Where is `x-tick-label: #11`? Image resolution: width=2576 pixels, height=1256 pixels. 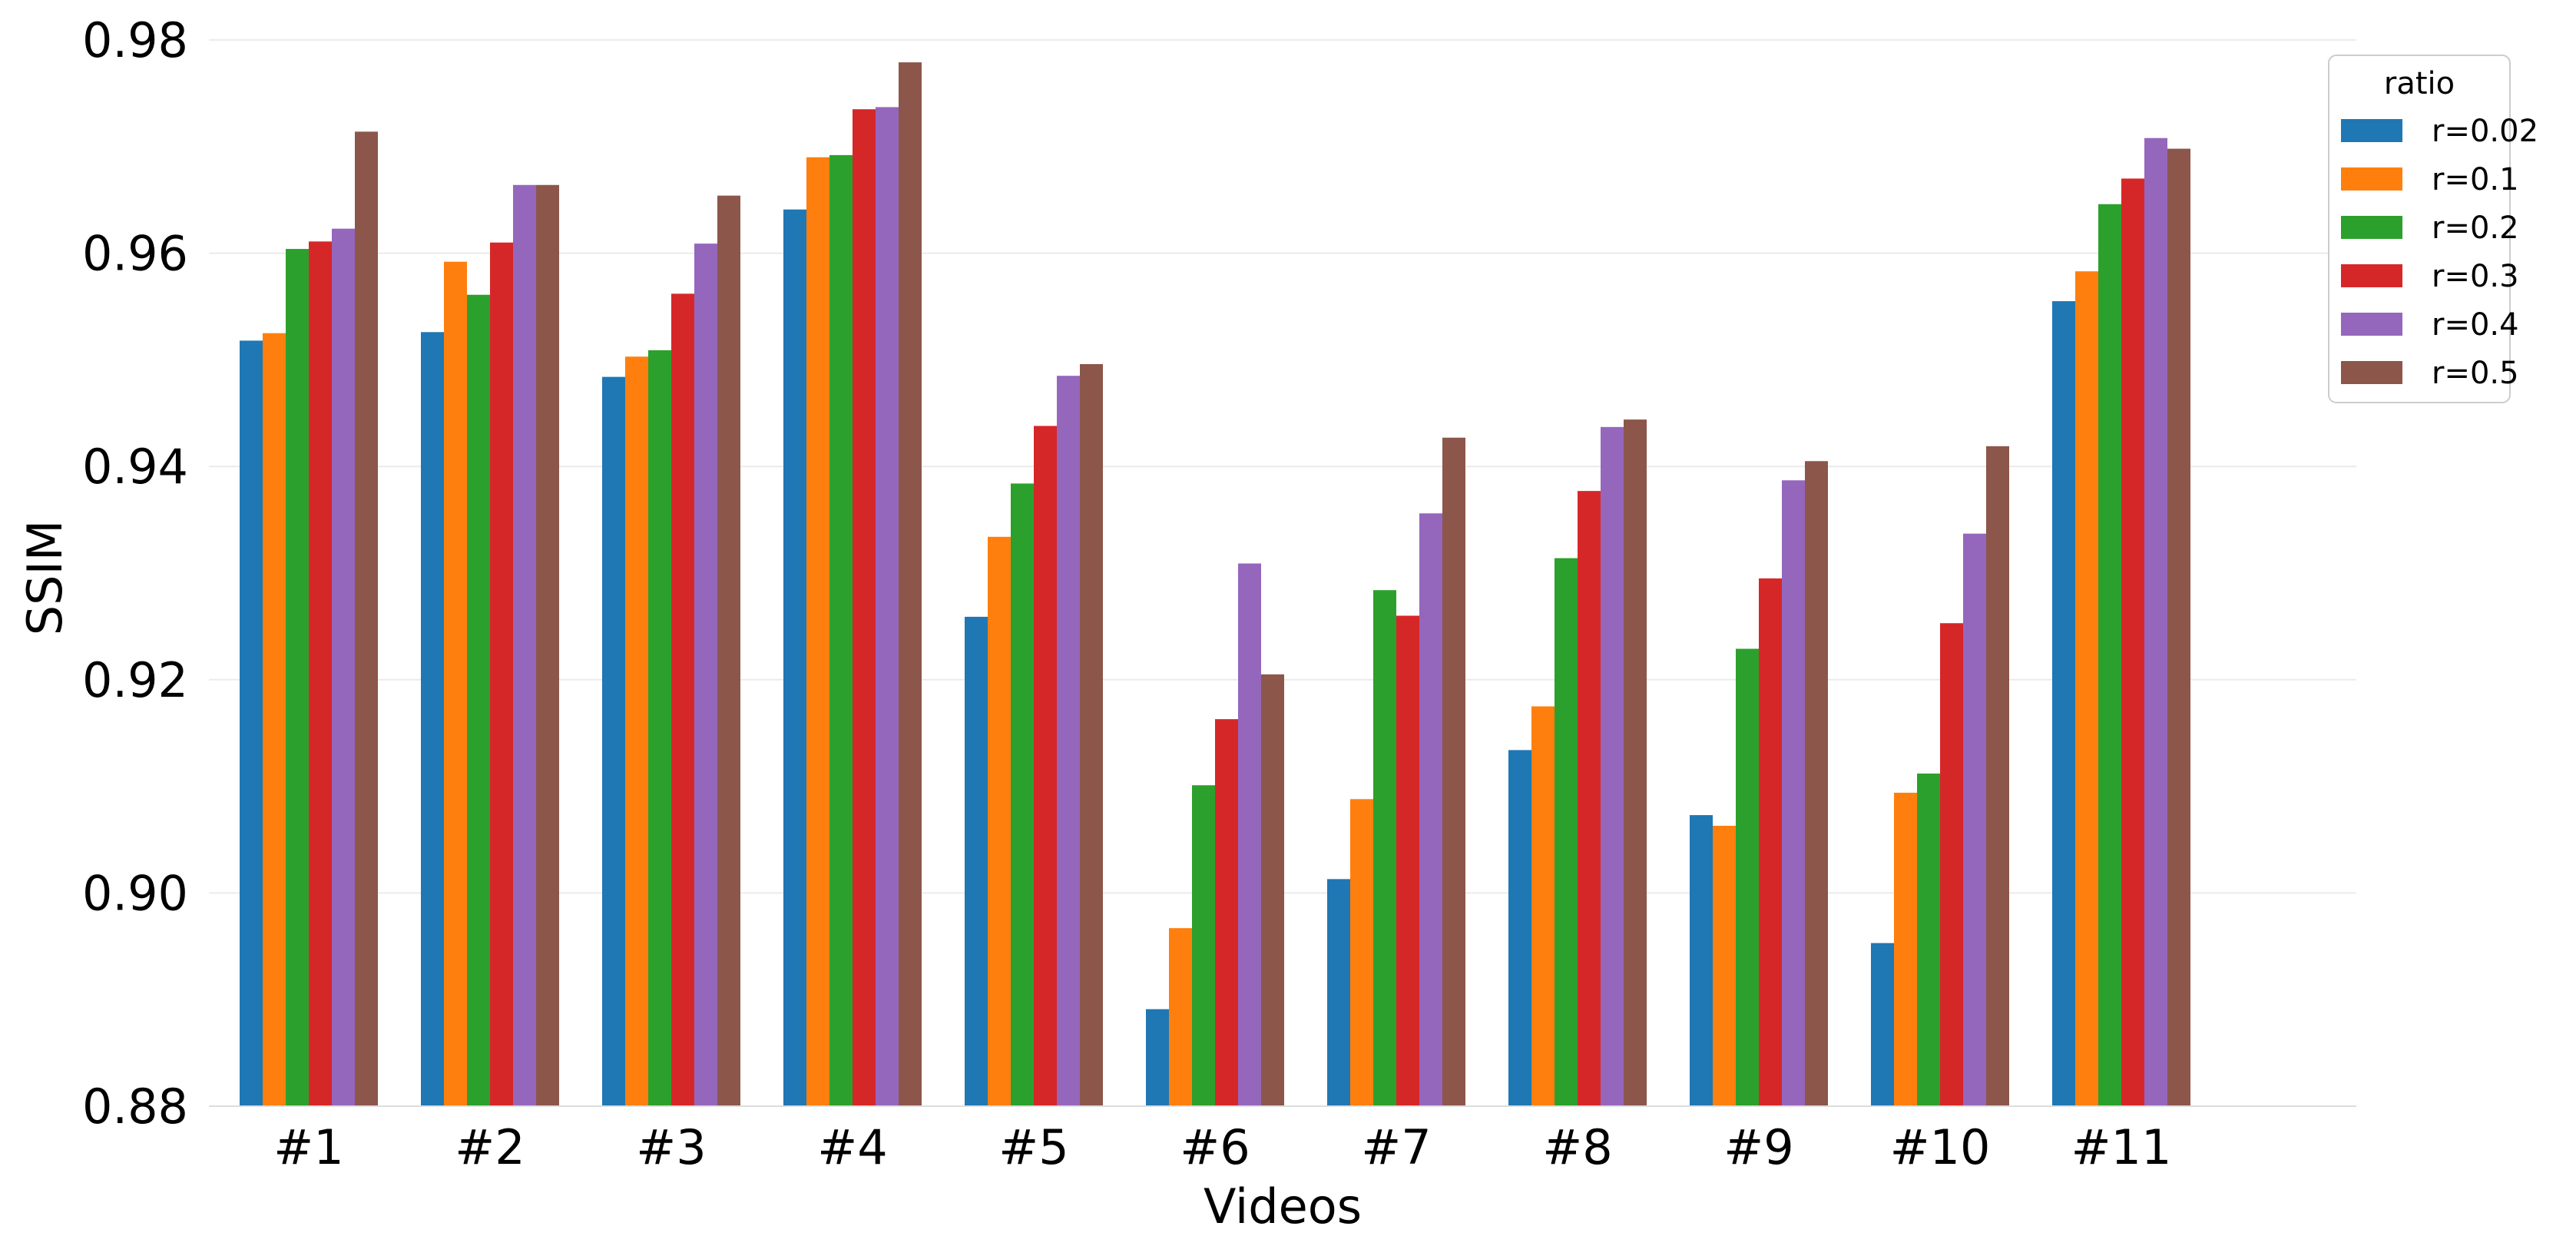 x-tick-label: #11 is located at coordinates (2121, 1147).